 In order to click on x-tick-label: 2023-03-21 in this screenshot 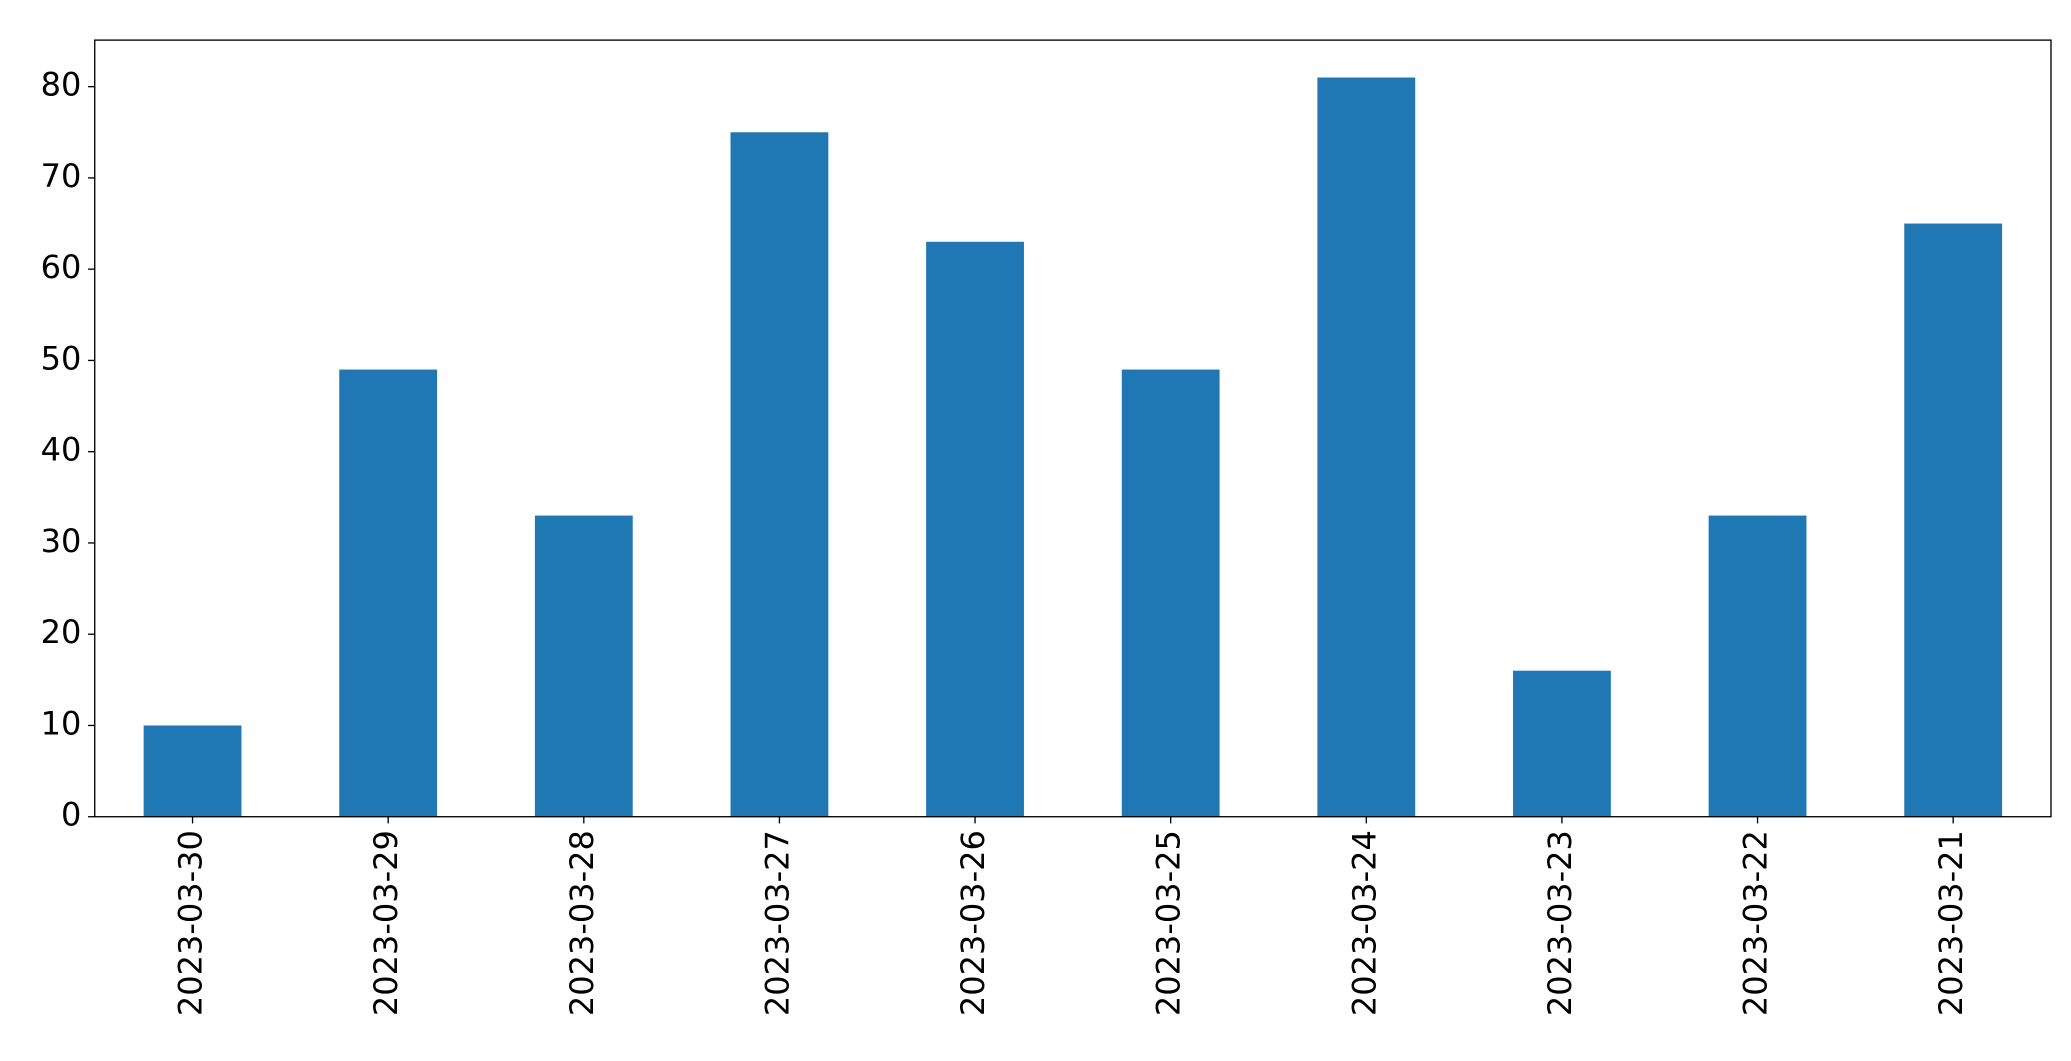, I will do `click(1951, 923)`.